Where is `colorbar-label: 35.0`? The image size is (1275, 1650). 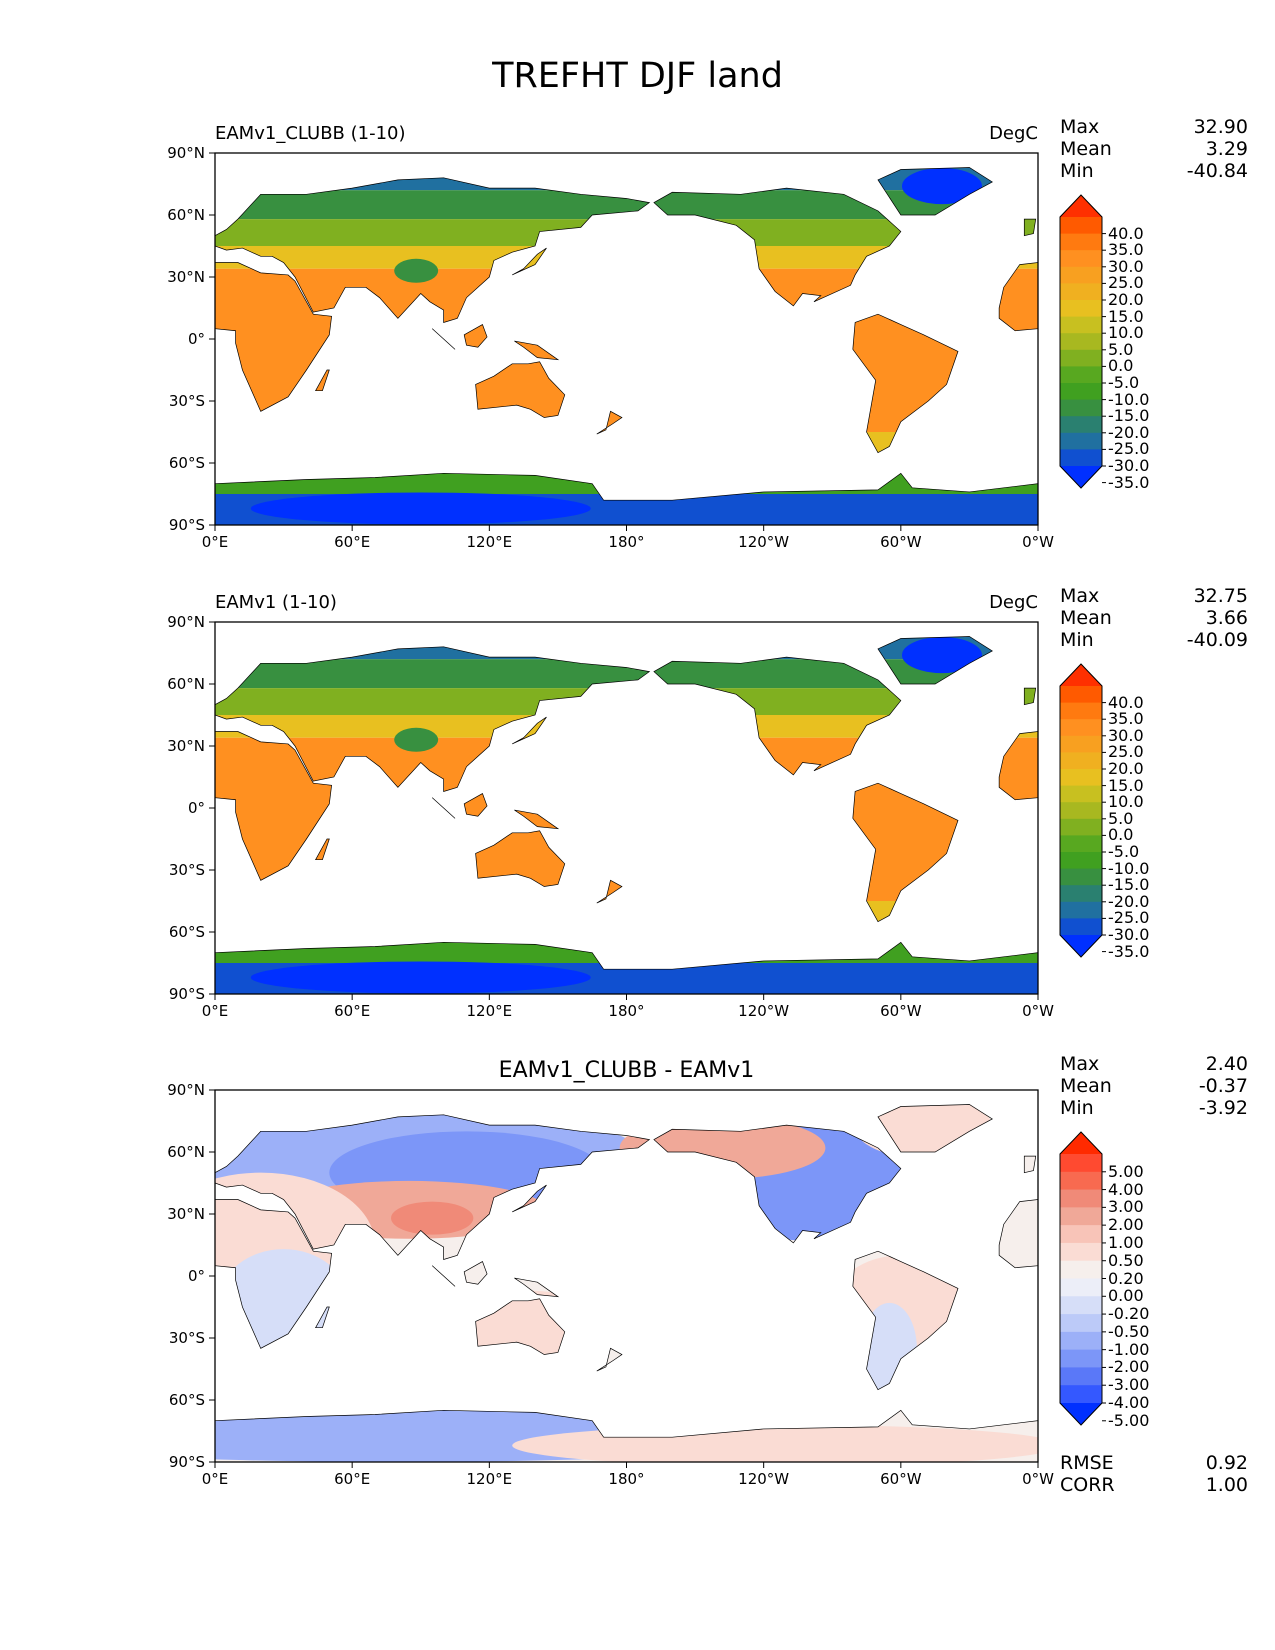 colorbar-label: 35.0 is located at coordinates (1126, 250).